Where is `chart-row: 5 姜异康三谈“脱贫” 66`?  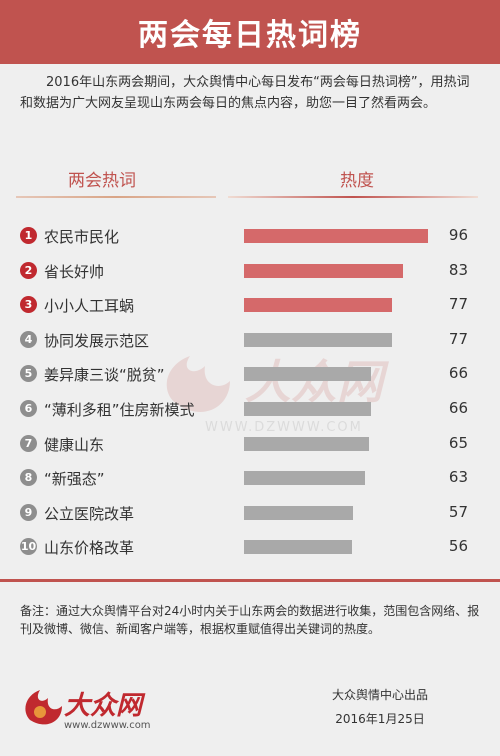
chart-row: 5 姜异康三谈“脱贫” 66 is located at coordinates (250, 374).